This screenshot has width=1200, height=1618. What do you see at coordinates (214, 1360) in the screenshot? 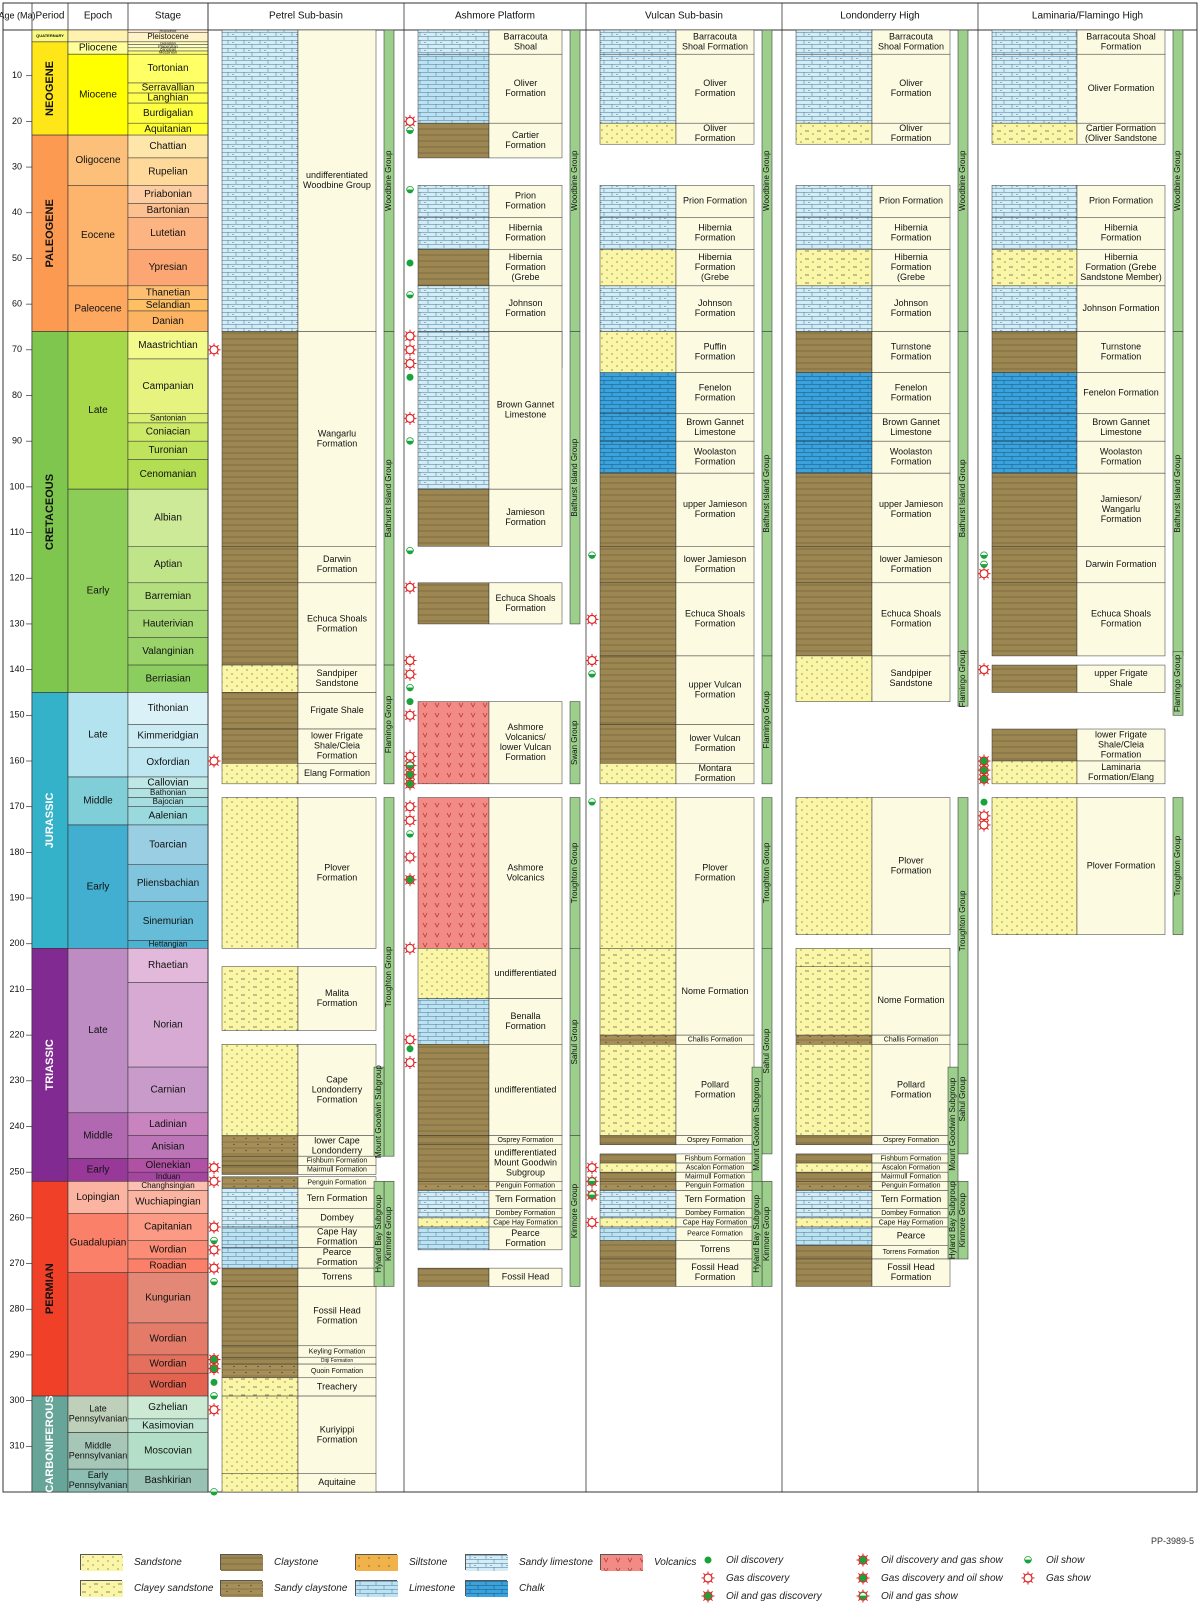
I see `oil-and-gas-discovery-icon` at bounding box center [214, 1360].